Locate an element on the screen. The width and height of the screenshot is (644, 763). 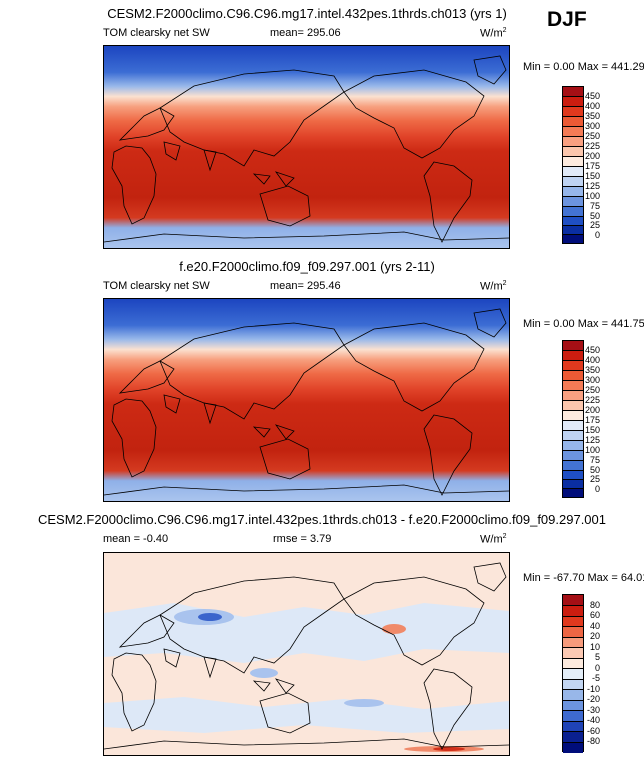
colorbar-model is located at coordinates (573, 165).